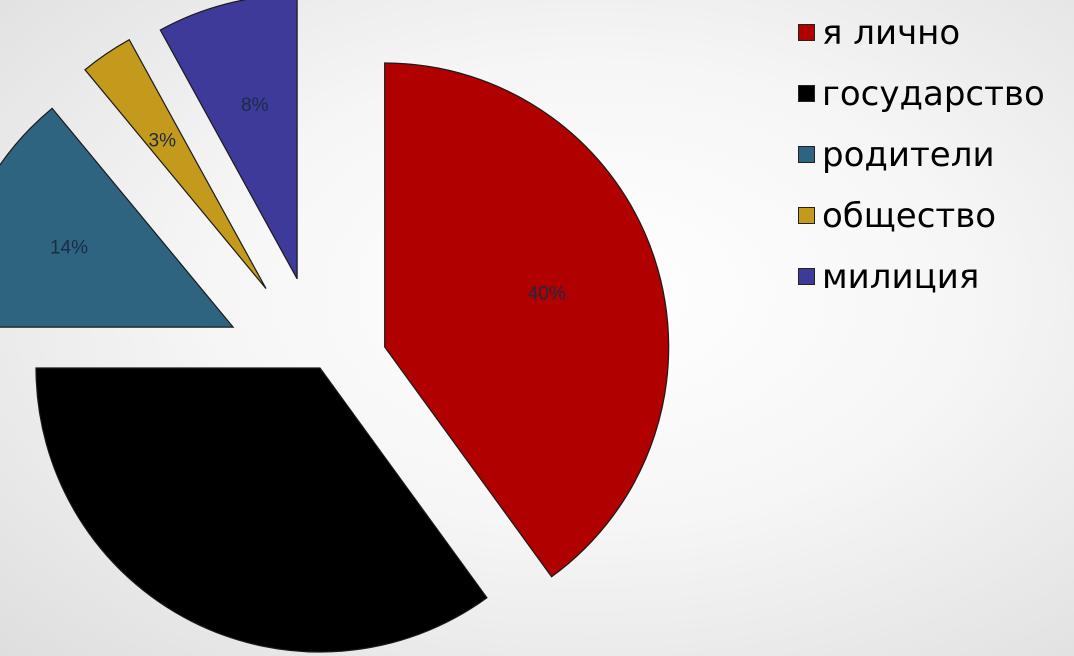  I want to click on legend-label-1: я лично, so click(891, 32).